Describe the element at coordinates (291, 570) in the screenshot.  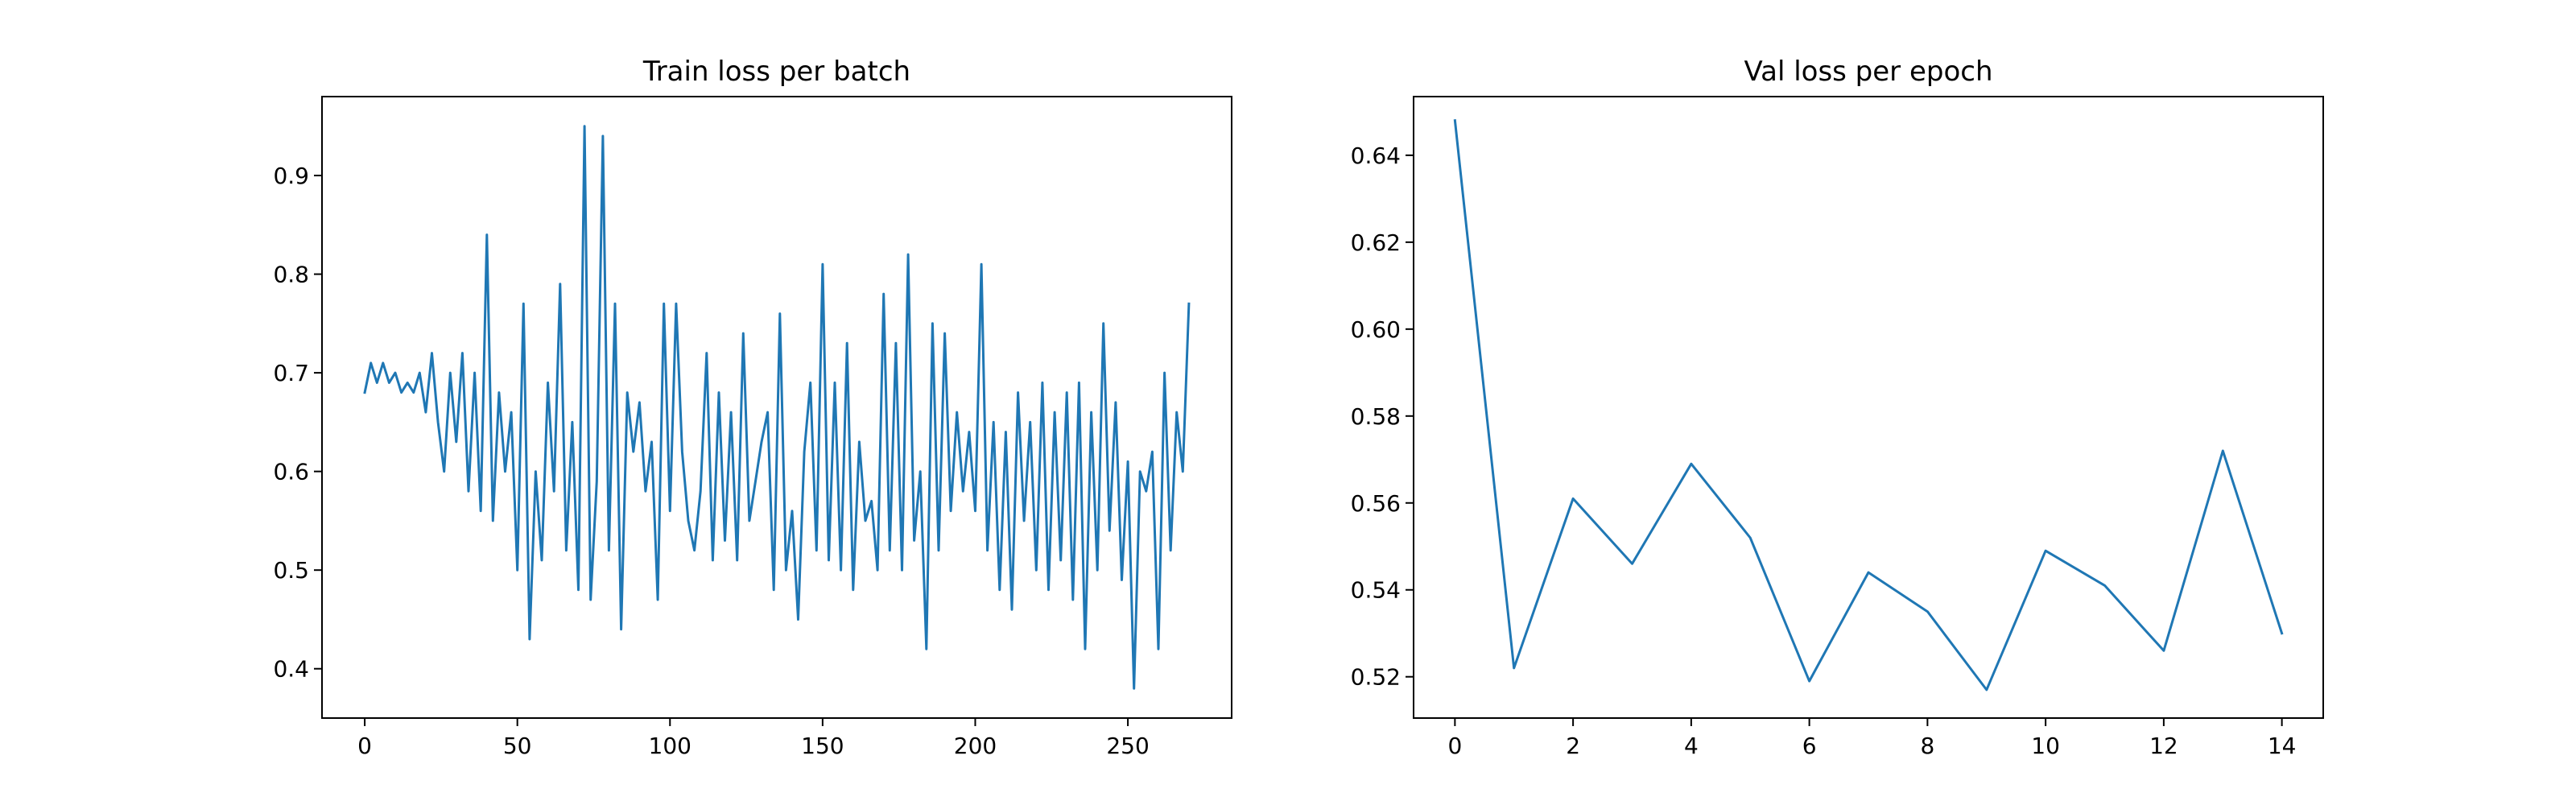
I see `chart-1-y-tick-label: 0.5` at that location.